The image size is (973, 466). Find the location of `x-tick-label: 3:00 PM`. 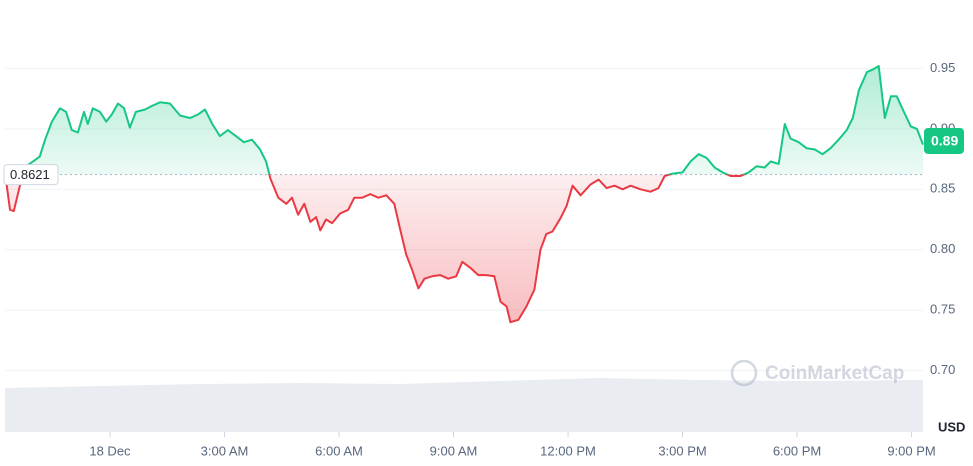

x-tick-label: 3:00 PM is located at coordinates (682, 450).